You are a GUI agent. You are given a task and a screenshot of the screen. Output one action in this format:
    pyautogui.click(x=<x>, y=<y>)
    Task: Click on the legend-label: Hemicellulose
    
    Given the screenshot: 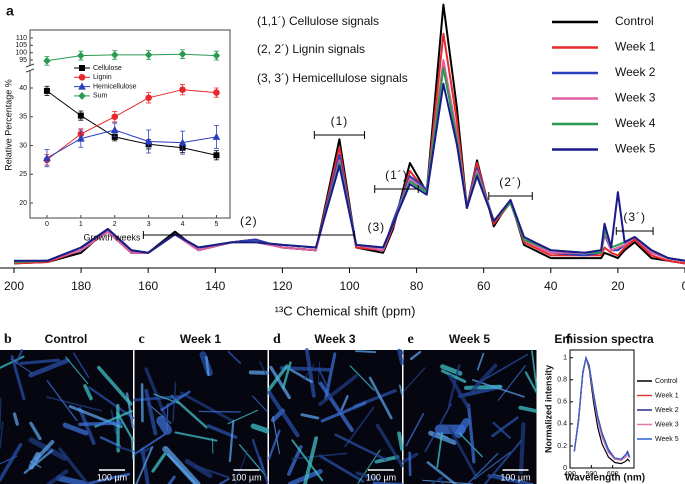 What is the action you would take?
    pyautogui.click(x=115, y=86)
    